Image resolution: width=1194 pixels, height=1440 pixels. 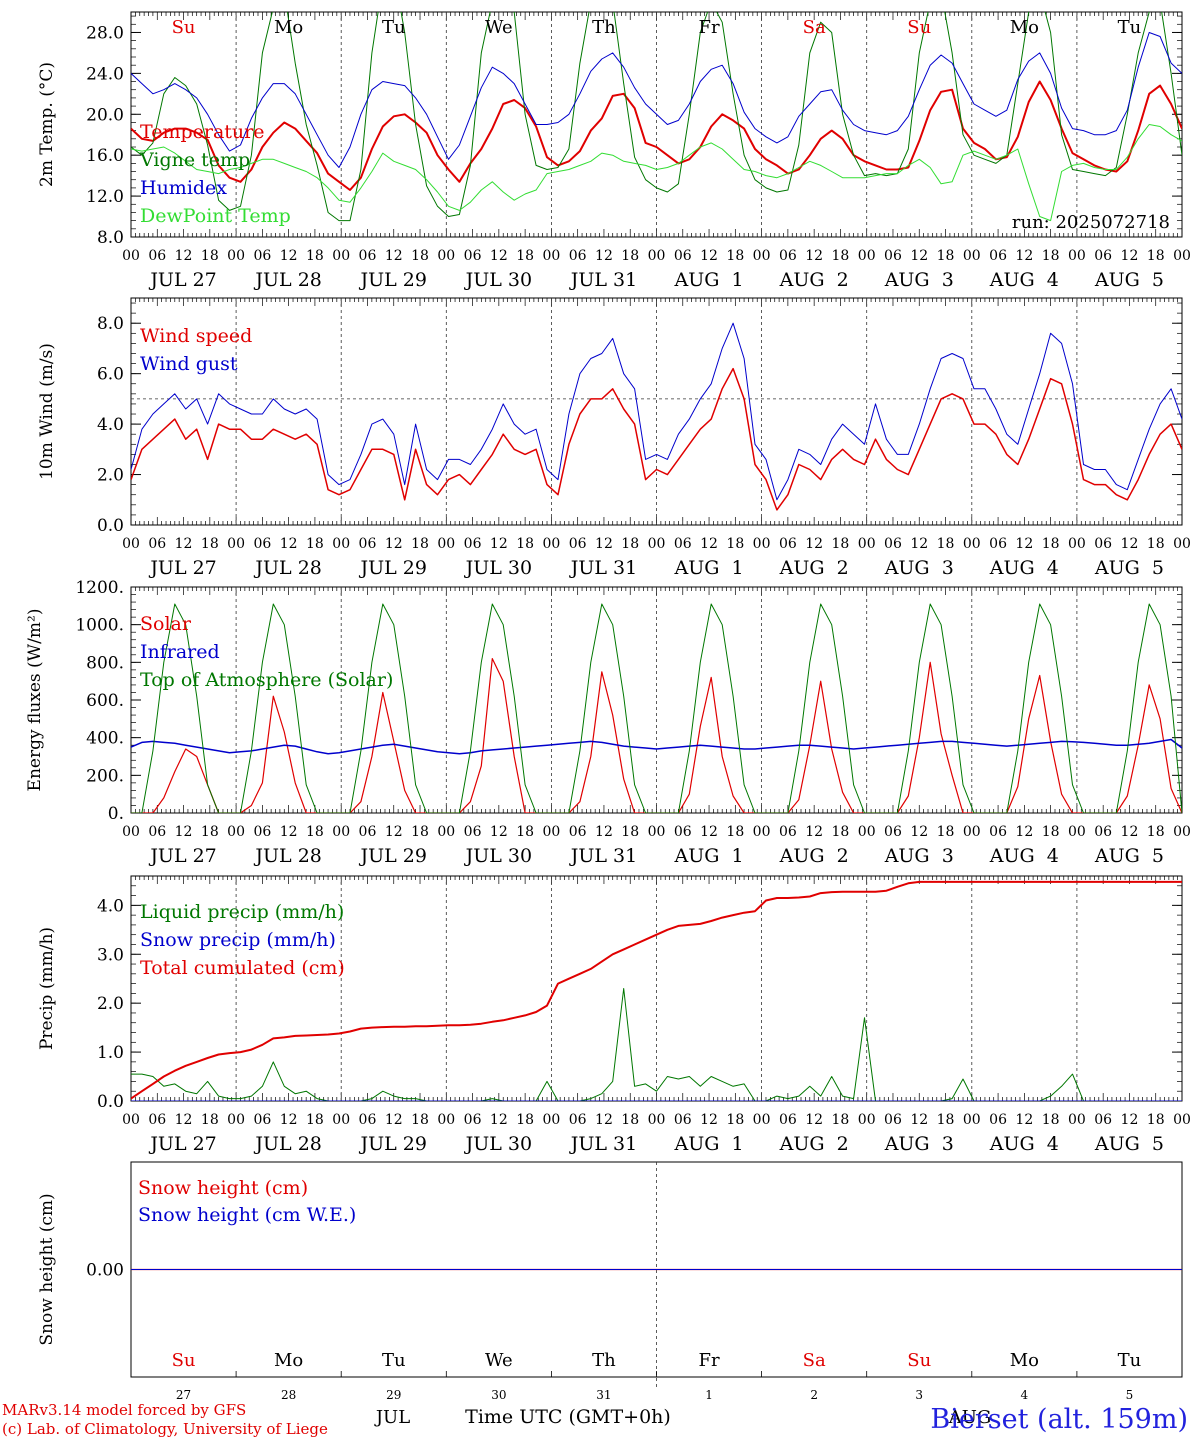 I want to click on legend-entry: Wind gust, so click(x=189, y=364).